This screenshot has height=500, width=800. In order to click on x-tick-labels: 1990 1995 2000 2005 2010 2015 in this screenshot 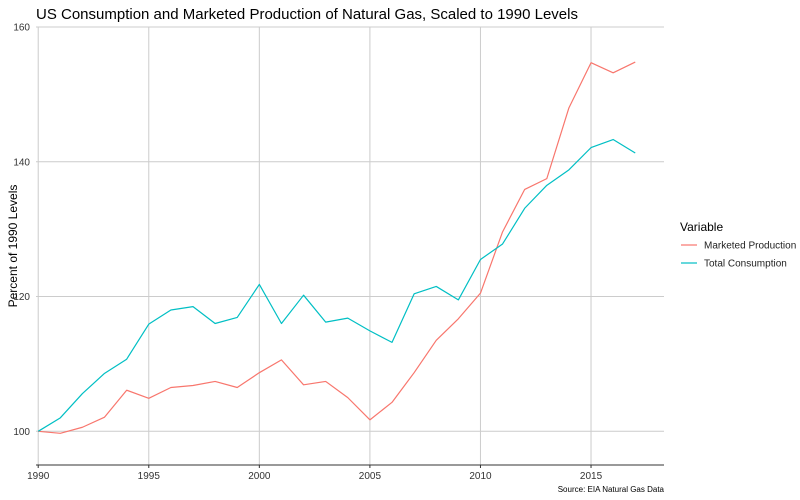, I will do `click(315, 473)`.